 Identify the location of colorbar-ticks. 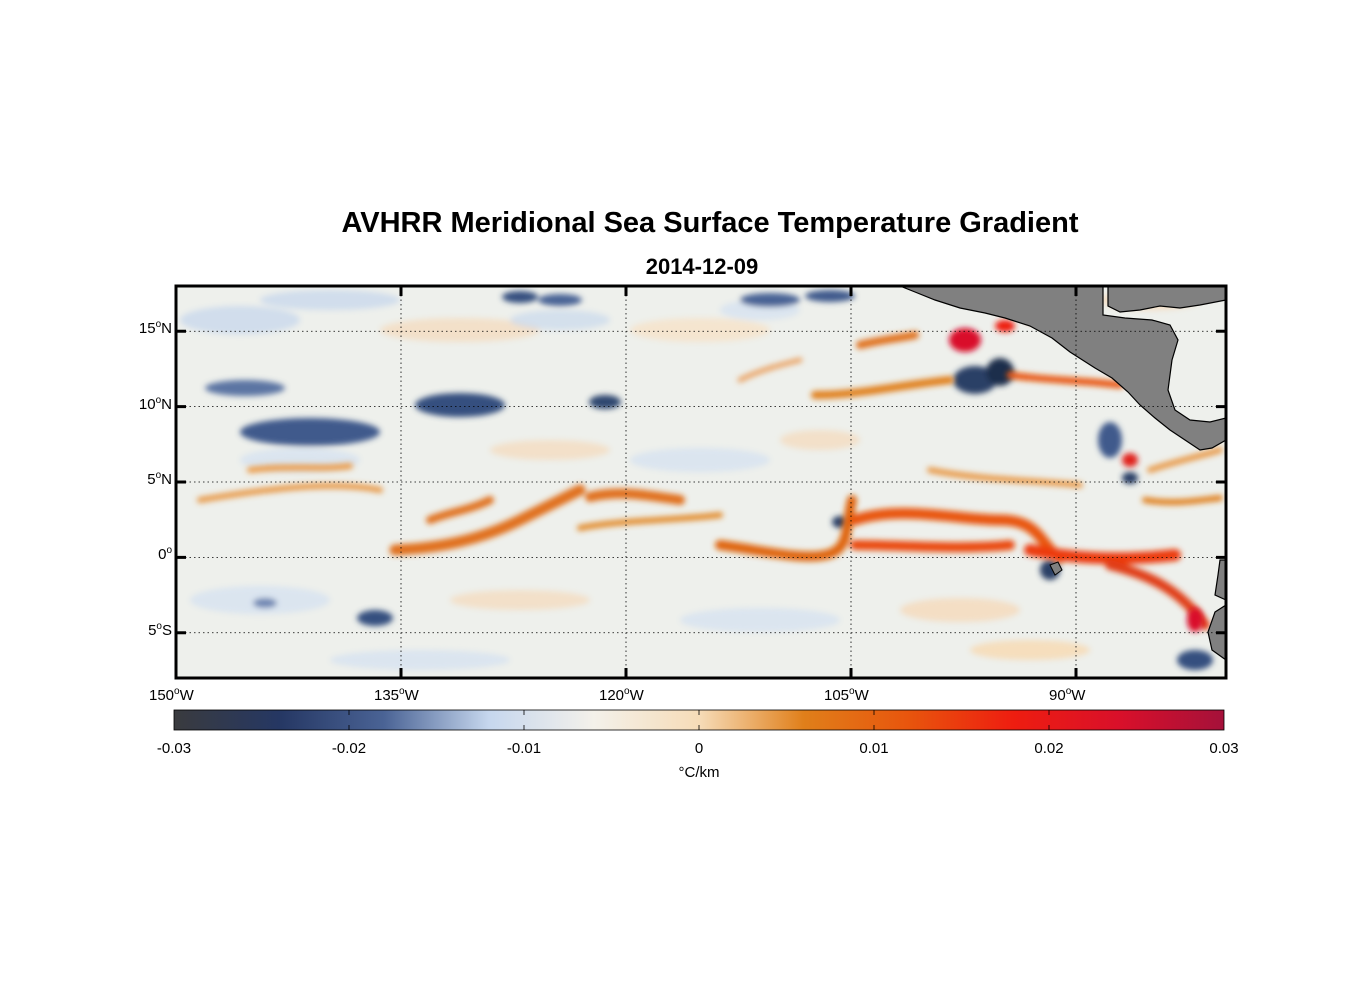
(699, 720).